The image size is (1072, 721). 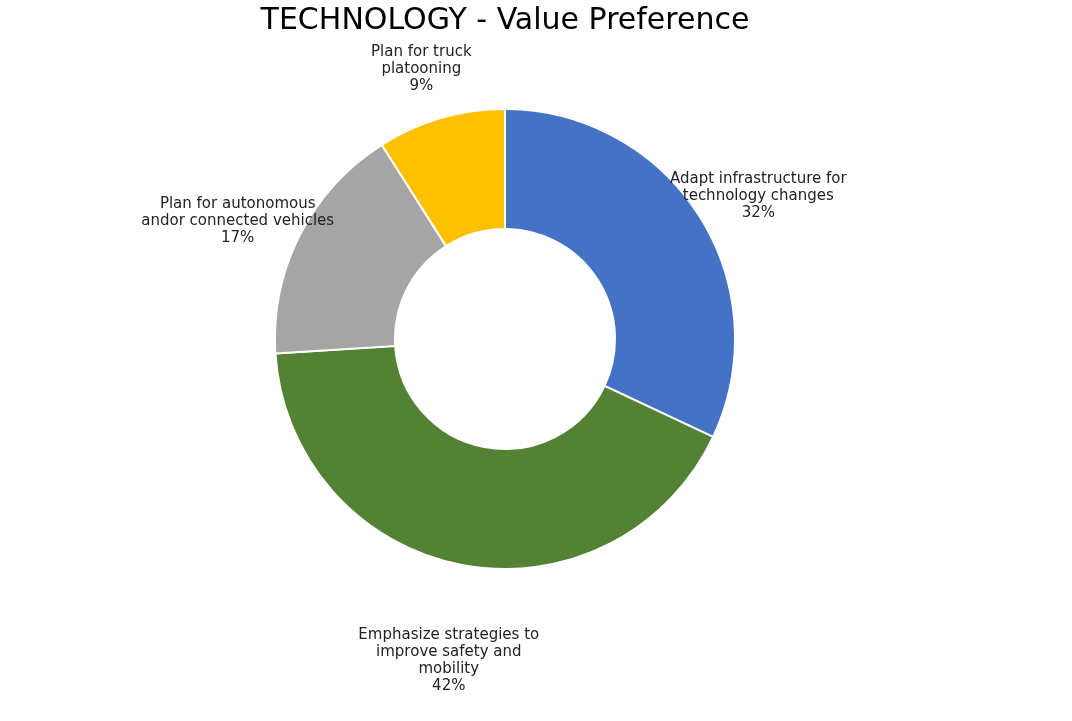 What do you see at coordinates (238, 211) in the screenshot?
I see `slice-label: Plan for autonomous andor connected vehicles` at bounding box center [238, 211].